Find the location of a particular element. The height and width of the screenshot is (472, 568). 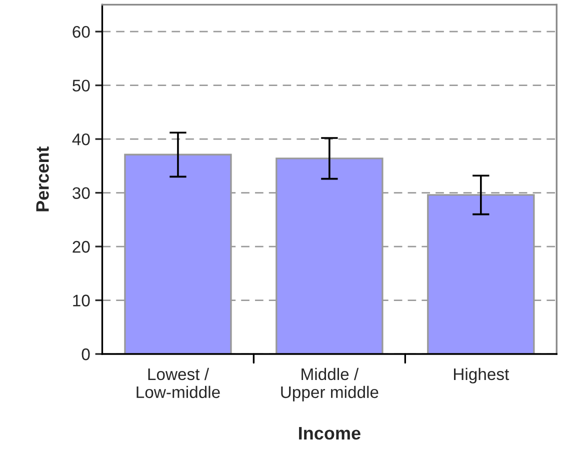

x-tick-label: Middle / Upper middle is located at coordinates (329, 385).